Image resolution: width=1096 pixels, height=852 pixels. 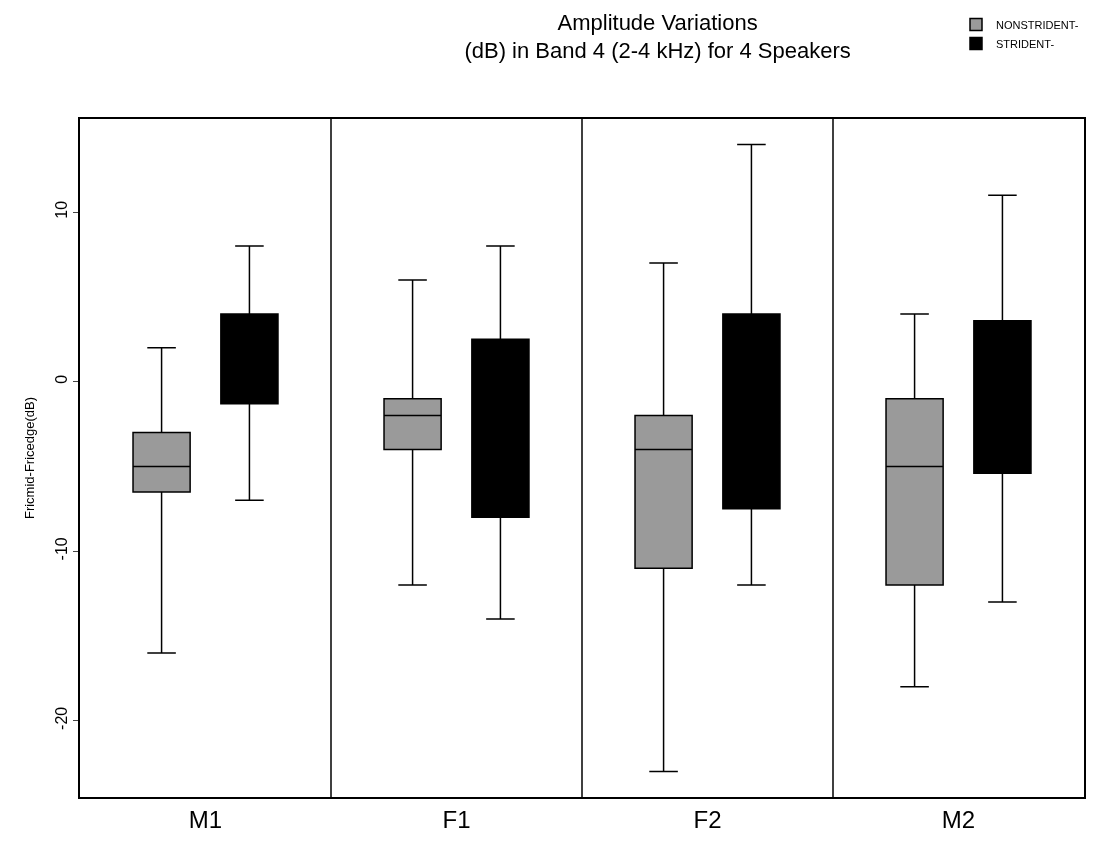 What do you see at coordinates (657, 36) in the screenshot?
I see `chart-title: Amplitude Variations (dB) in Band 4 (2-4 kHz) for 4 Speakers` at bounding box center [657, 36].